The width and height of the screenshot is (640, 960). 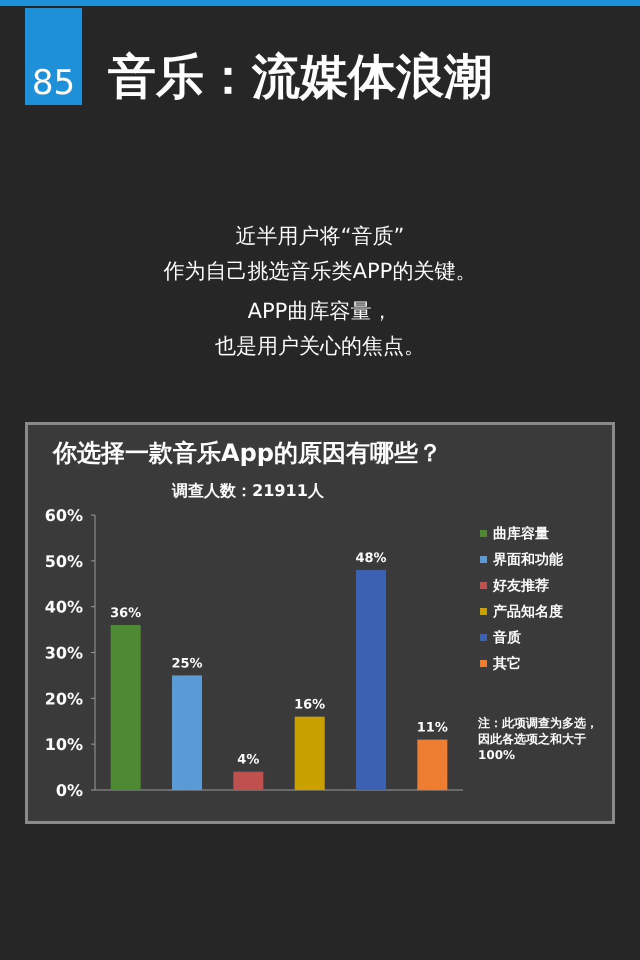 What do you see at coordinates (320, 311) in the screenshot?
I see `text: APP曲库容量，` at bounding box center [320, 311].